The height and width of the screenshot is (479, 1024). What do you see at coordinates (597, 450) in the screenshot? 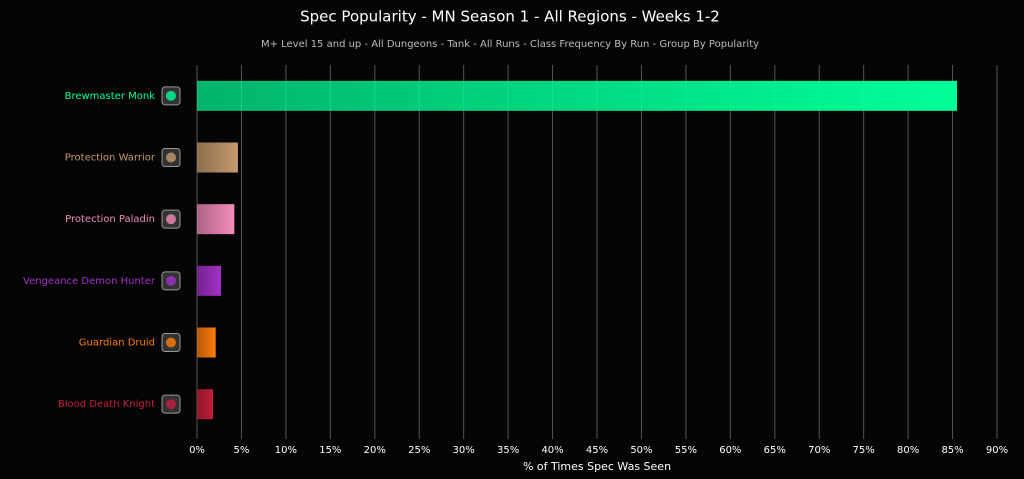
I see `x-tick-label: 45%` at bounding box center [597, 450].